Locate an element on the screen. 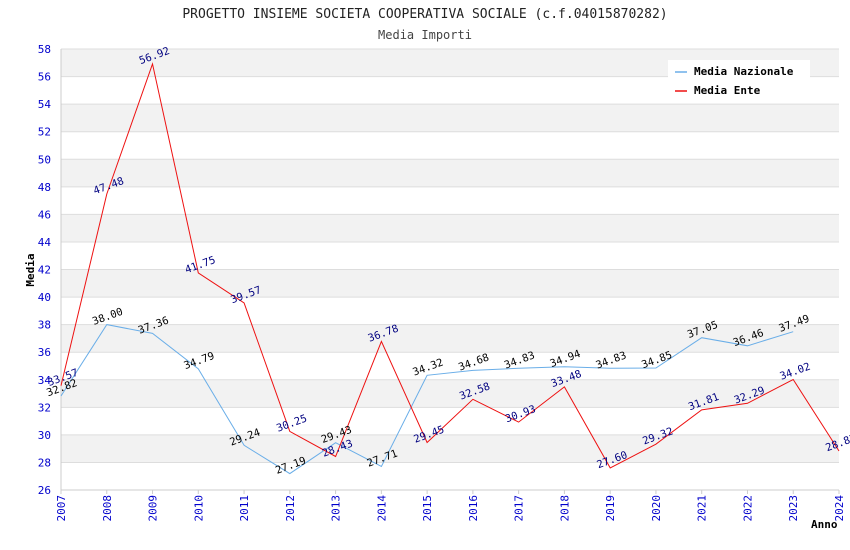 This screenshot has width=850, height=550. y-tick-label: 36 is located at coordinates (44, 352).